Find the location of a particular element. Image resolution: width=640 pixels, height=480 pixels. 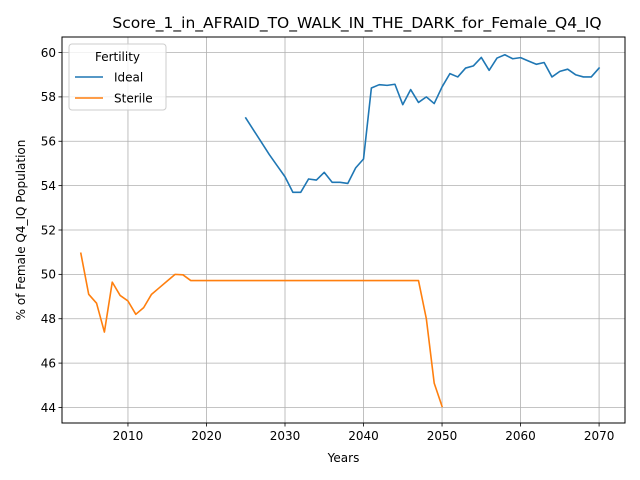

x-tick-label: 2010 is located at coordinates (128, 436).